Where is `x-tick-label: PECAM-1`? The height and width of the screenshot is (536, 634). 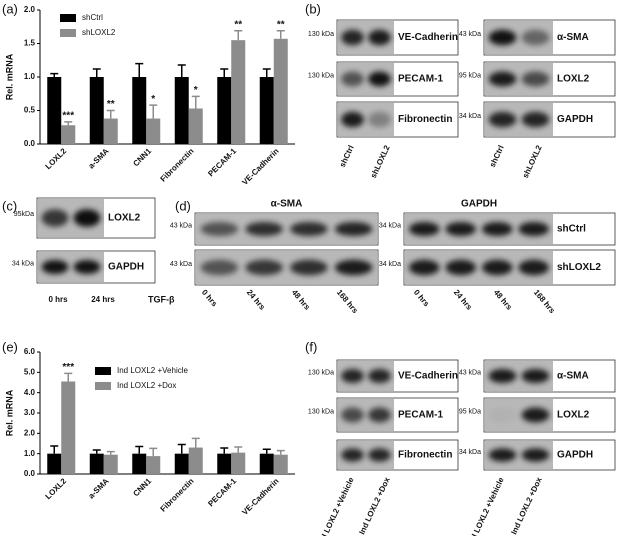 x-tick-label: PECAM-1 is located at coordinates (222, 162).